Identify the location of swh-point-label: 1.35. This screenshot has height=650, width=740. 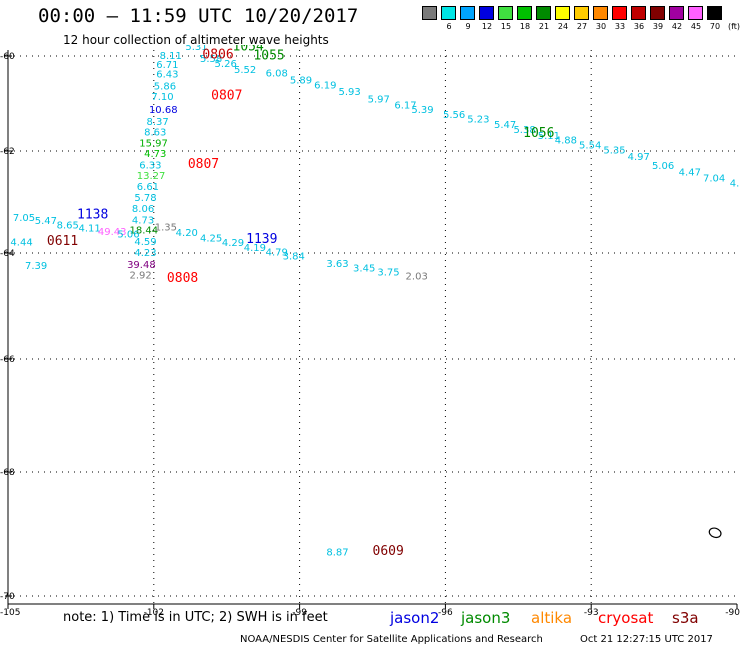
(166, 228).